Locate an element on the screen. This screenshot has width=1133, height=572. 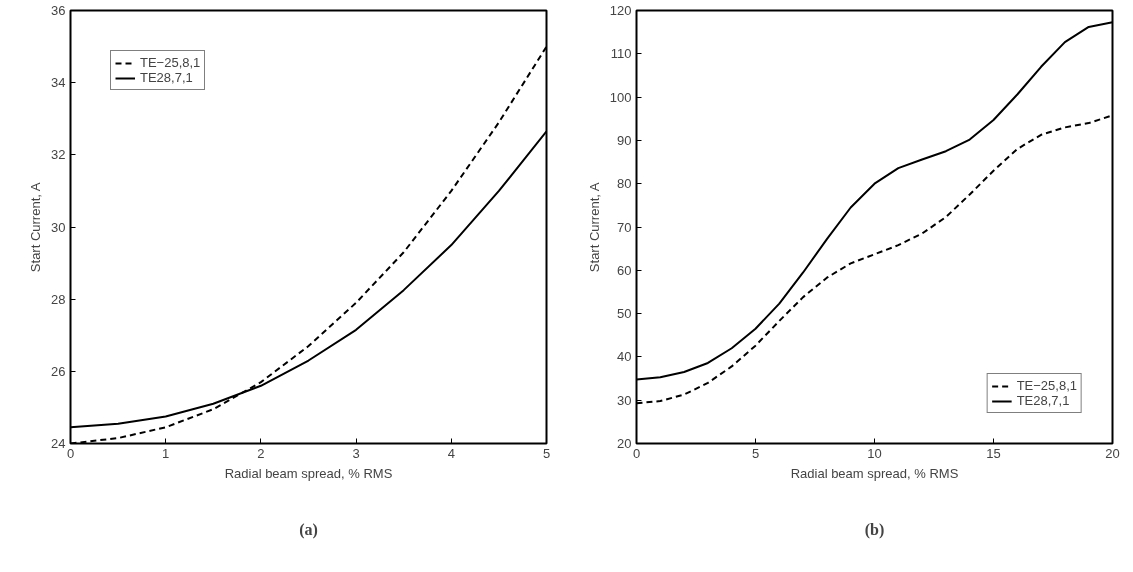
y-tick-label: 120 is located at coordinates (620, 10).